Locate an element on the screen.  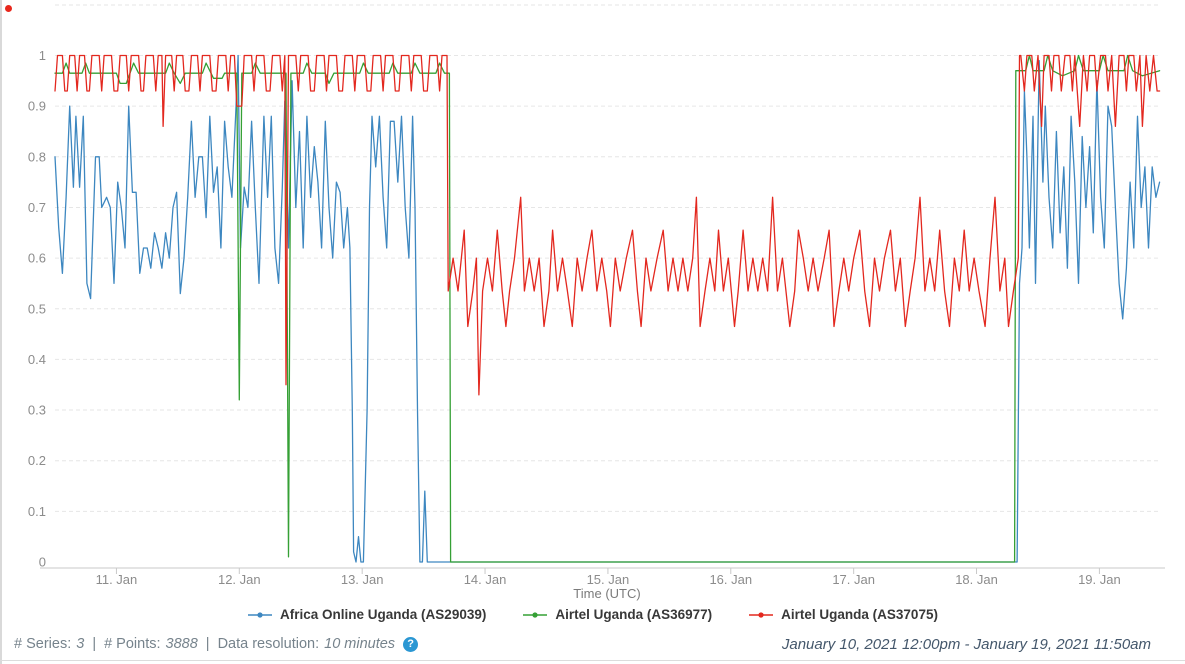
legend-label: Africa Online Uganda (AS29039) is located at coordinates (383, 614).